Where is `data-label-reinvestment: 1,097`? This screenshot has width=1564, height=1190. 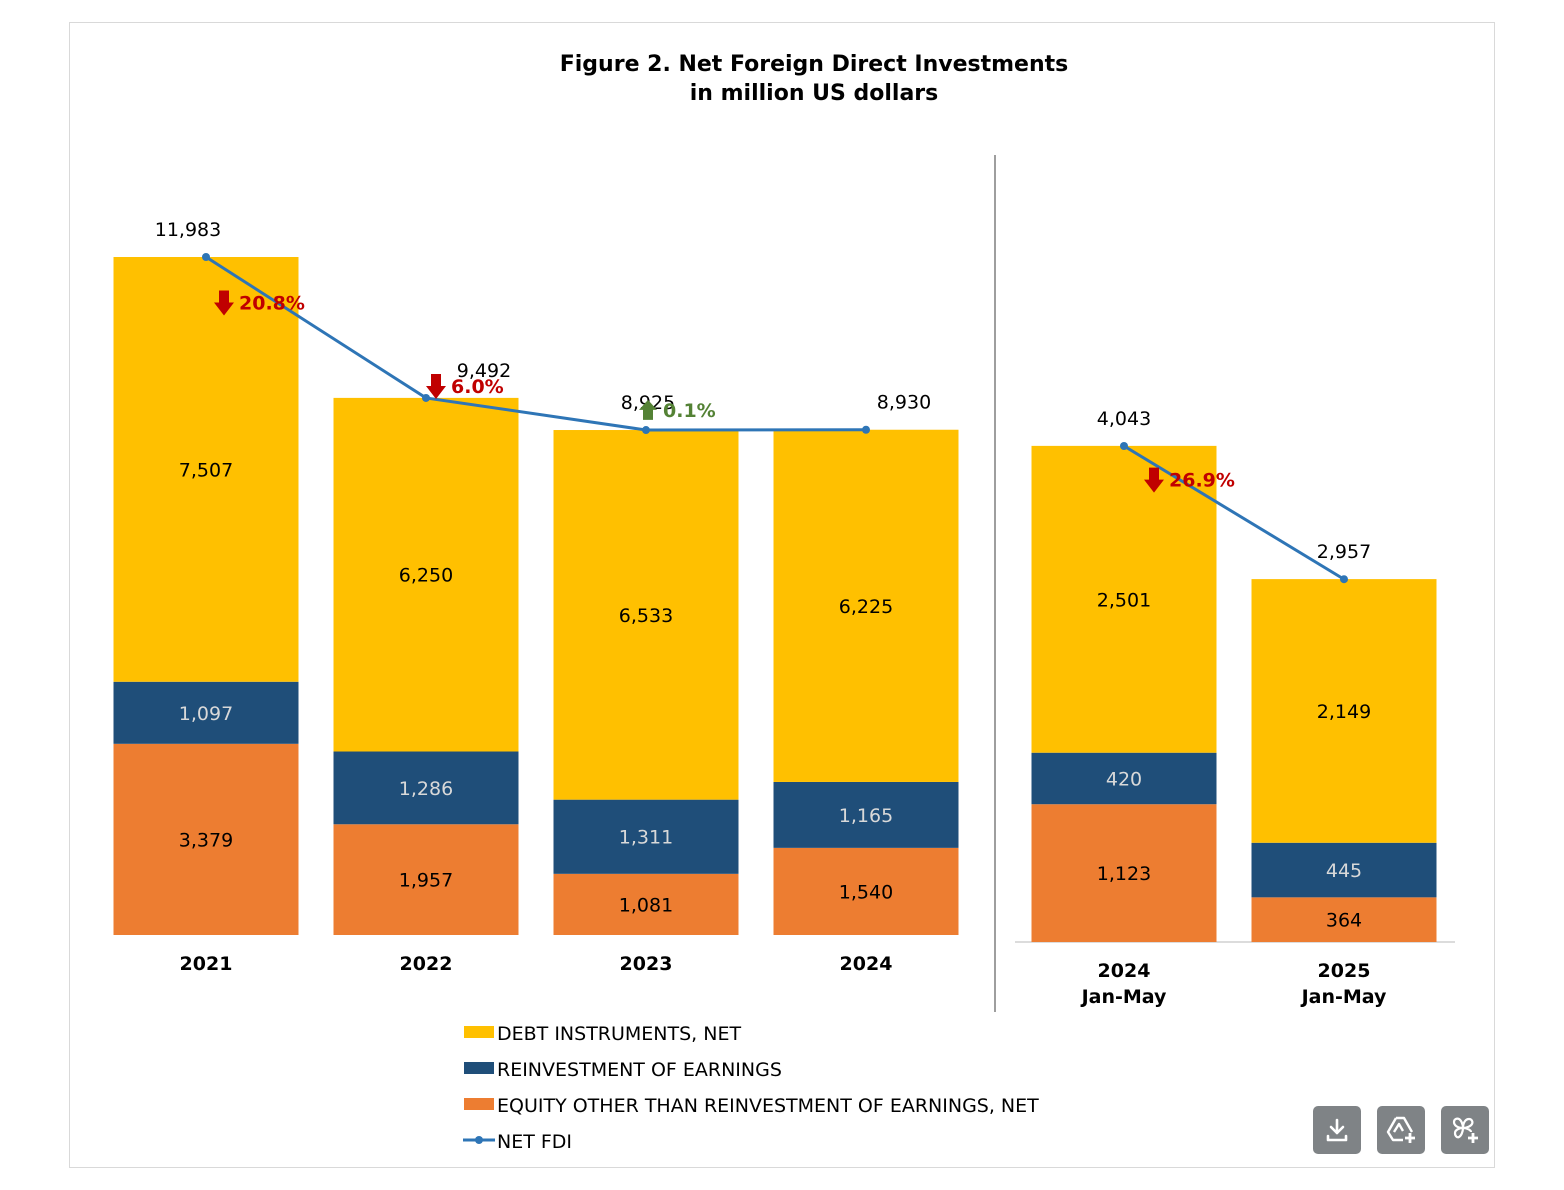
data-label-reinvestment: 1,097 is located at coordinates (206, 714).